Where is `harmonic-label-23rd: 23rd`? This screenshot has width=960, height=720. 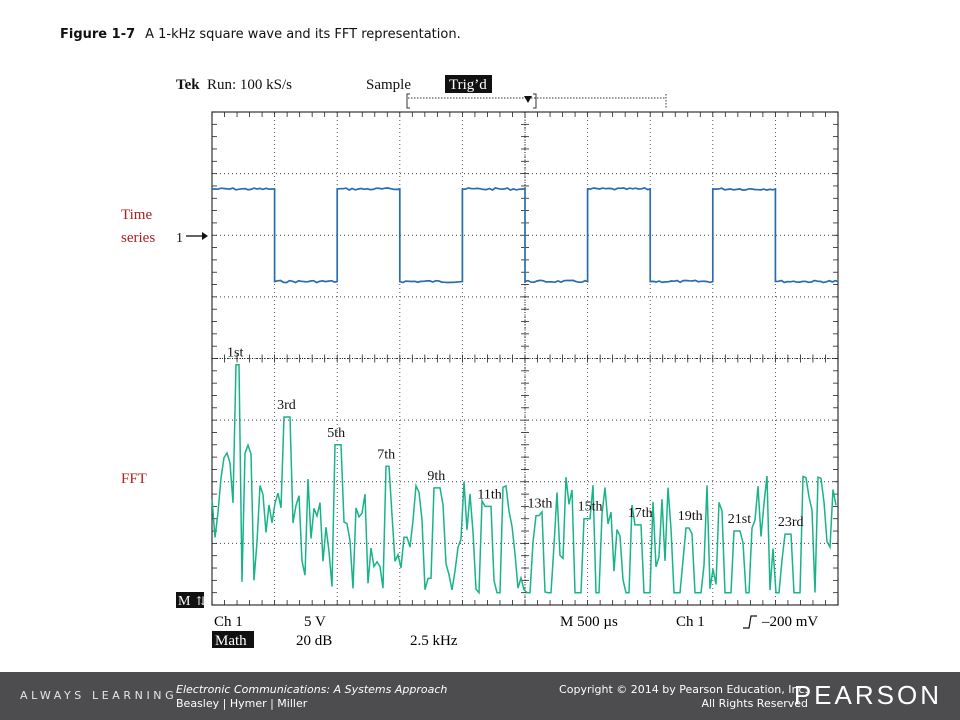
harmonic-label-23rd: 23rd is located at coordinates (791, 522).